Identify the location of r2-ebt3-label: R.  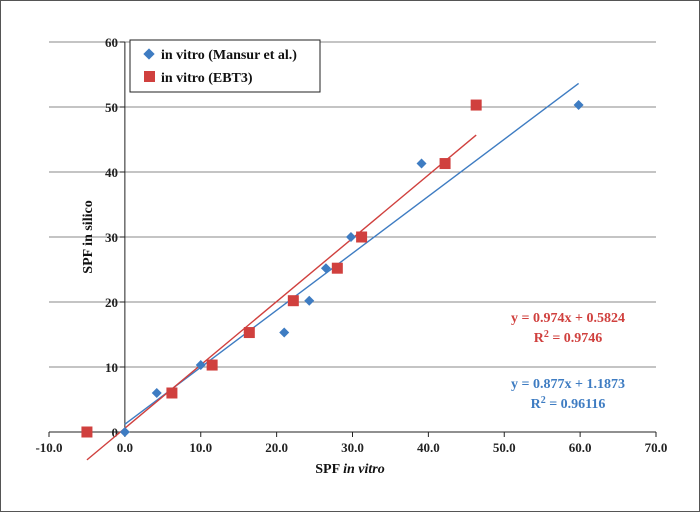
(539, 338).